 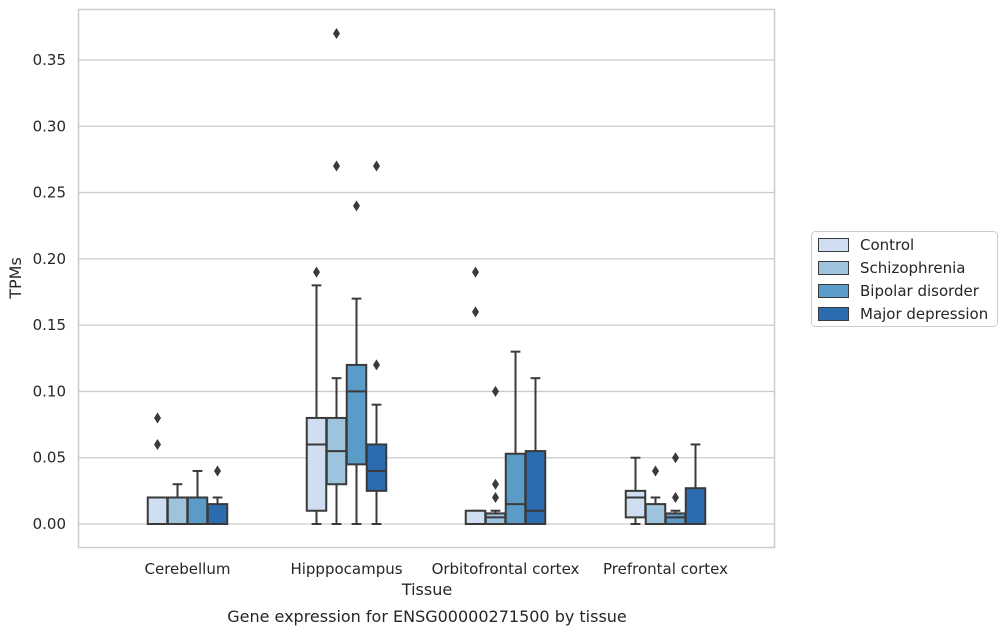 I want to click on x-tick-label: Prefrontal cortex, so click(x=665, y=569).